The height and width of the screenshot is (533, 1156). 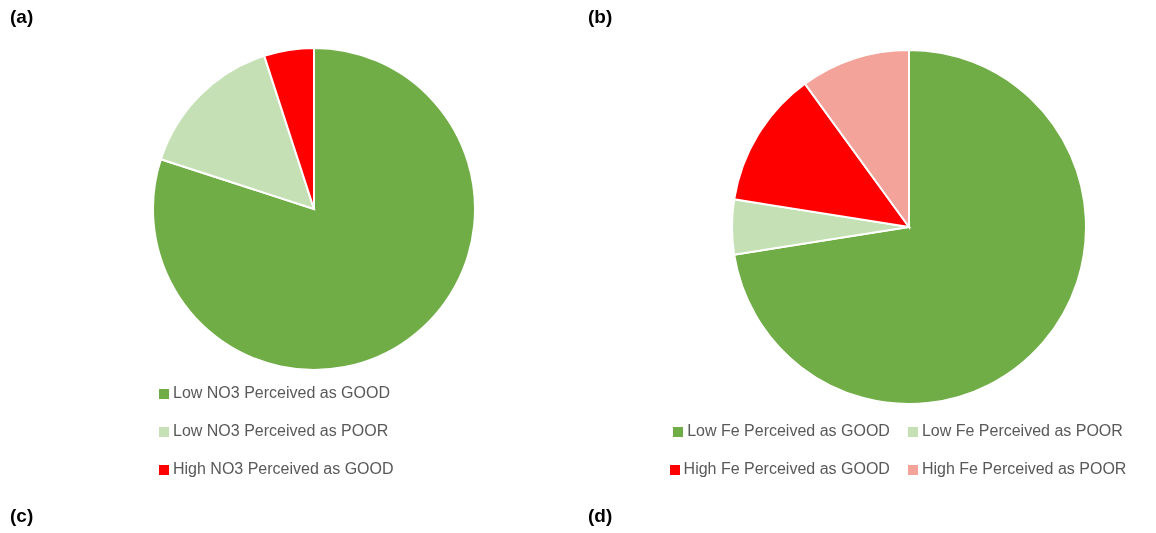 I want to click on legend-label: Low Fe Perceived as GOOD, so click(x=788, y=430).